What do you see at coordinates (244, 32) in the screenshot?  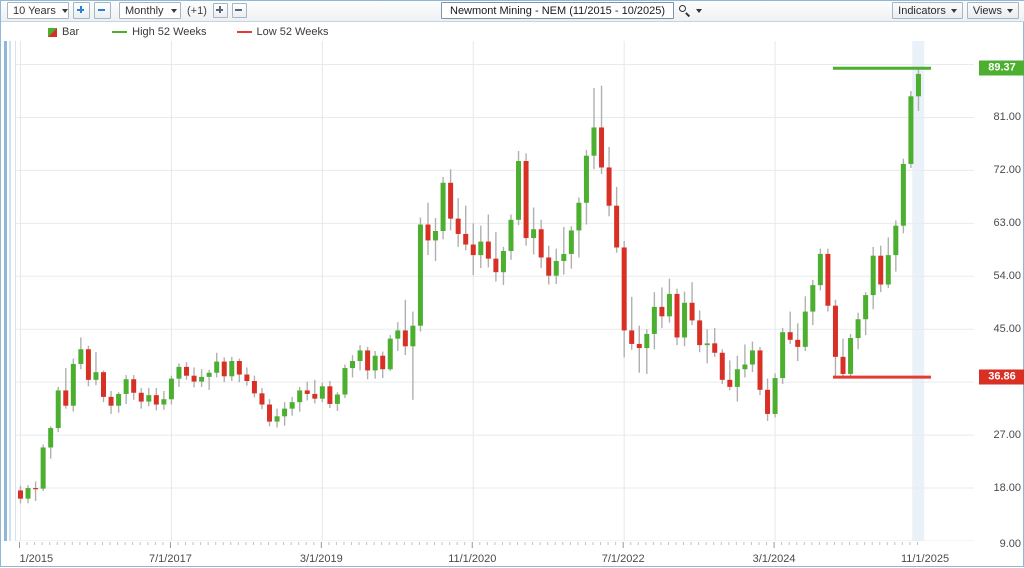 I see `line-swatch-icon` at bounding box center [244, 32].